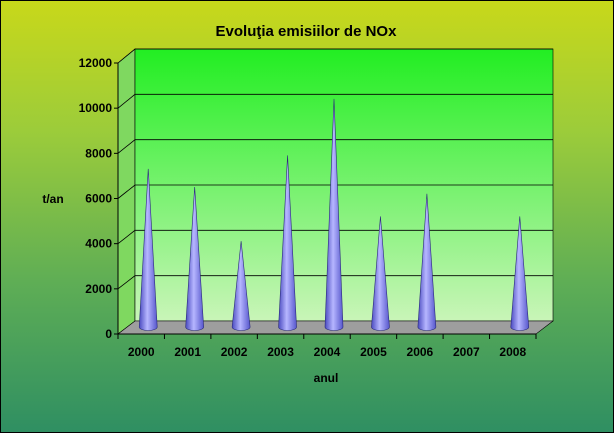  Describe the element at coordinates (52, 199) in the screenshot. I see `y-axis-title: t/an` at that location.